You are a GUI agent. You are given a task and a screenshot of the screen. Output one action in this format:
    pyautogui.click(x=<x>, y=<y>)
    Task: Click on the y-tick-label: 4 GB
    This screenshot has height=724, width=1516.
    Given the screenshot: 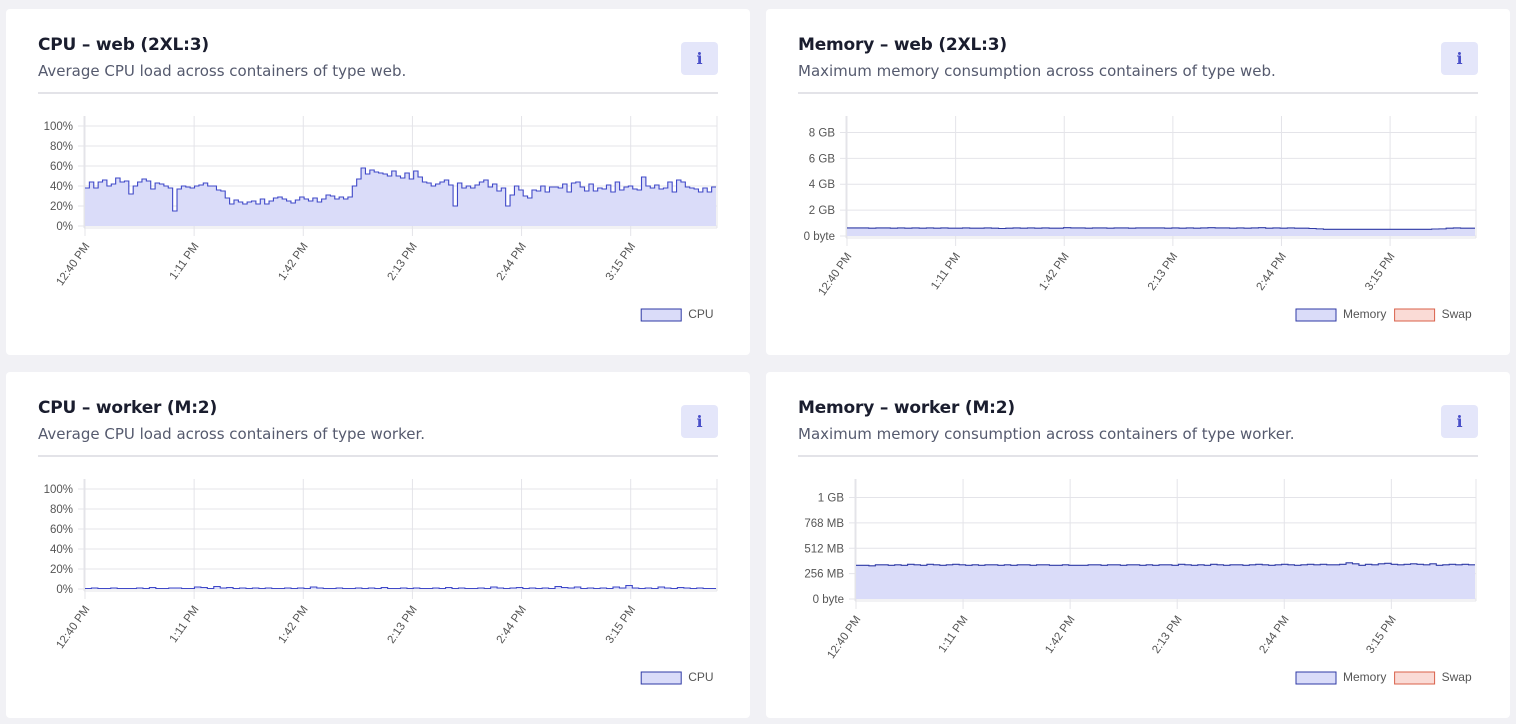 What is the action you would take?
    pyautogui.click(x=822, y=185)
    